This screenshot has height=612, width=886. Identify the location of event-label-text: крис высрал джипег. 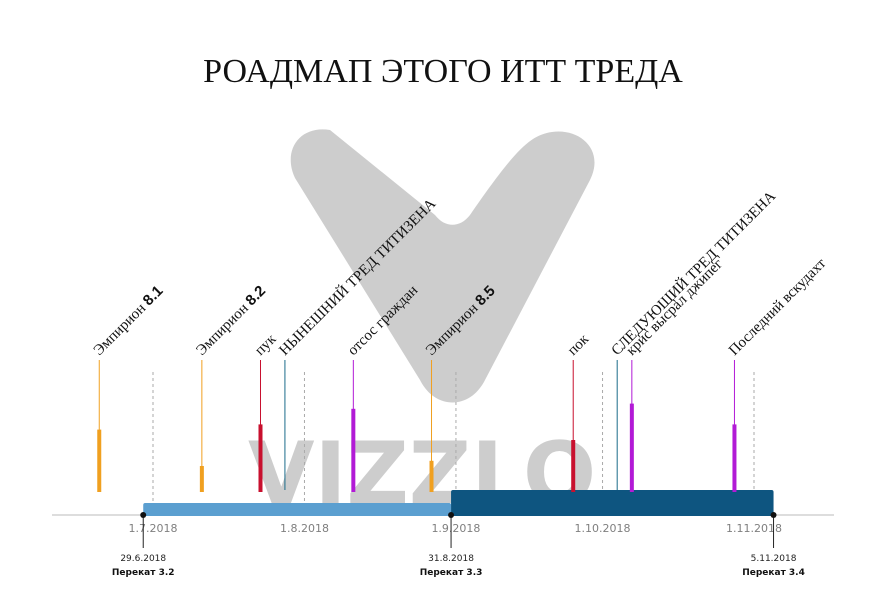
(674, 307).